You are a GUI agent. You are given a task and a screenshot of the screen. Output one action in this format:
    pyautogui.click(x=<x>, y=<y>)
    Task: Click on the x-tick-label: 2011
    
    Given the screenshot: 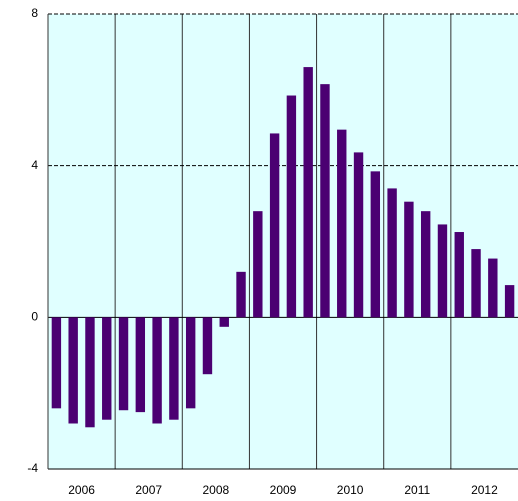 What is the action you would take?
    pyautogui.click(x=417, y=490)
    